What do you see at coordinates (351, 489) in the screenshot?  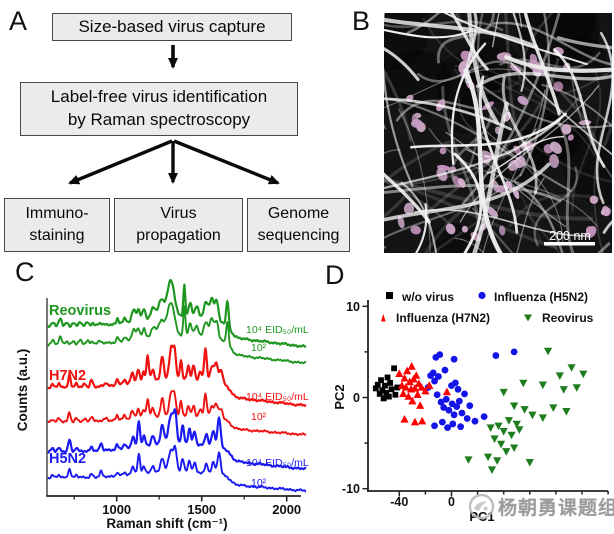 I see `svg-text: -10` at bounding box center [351, 489].